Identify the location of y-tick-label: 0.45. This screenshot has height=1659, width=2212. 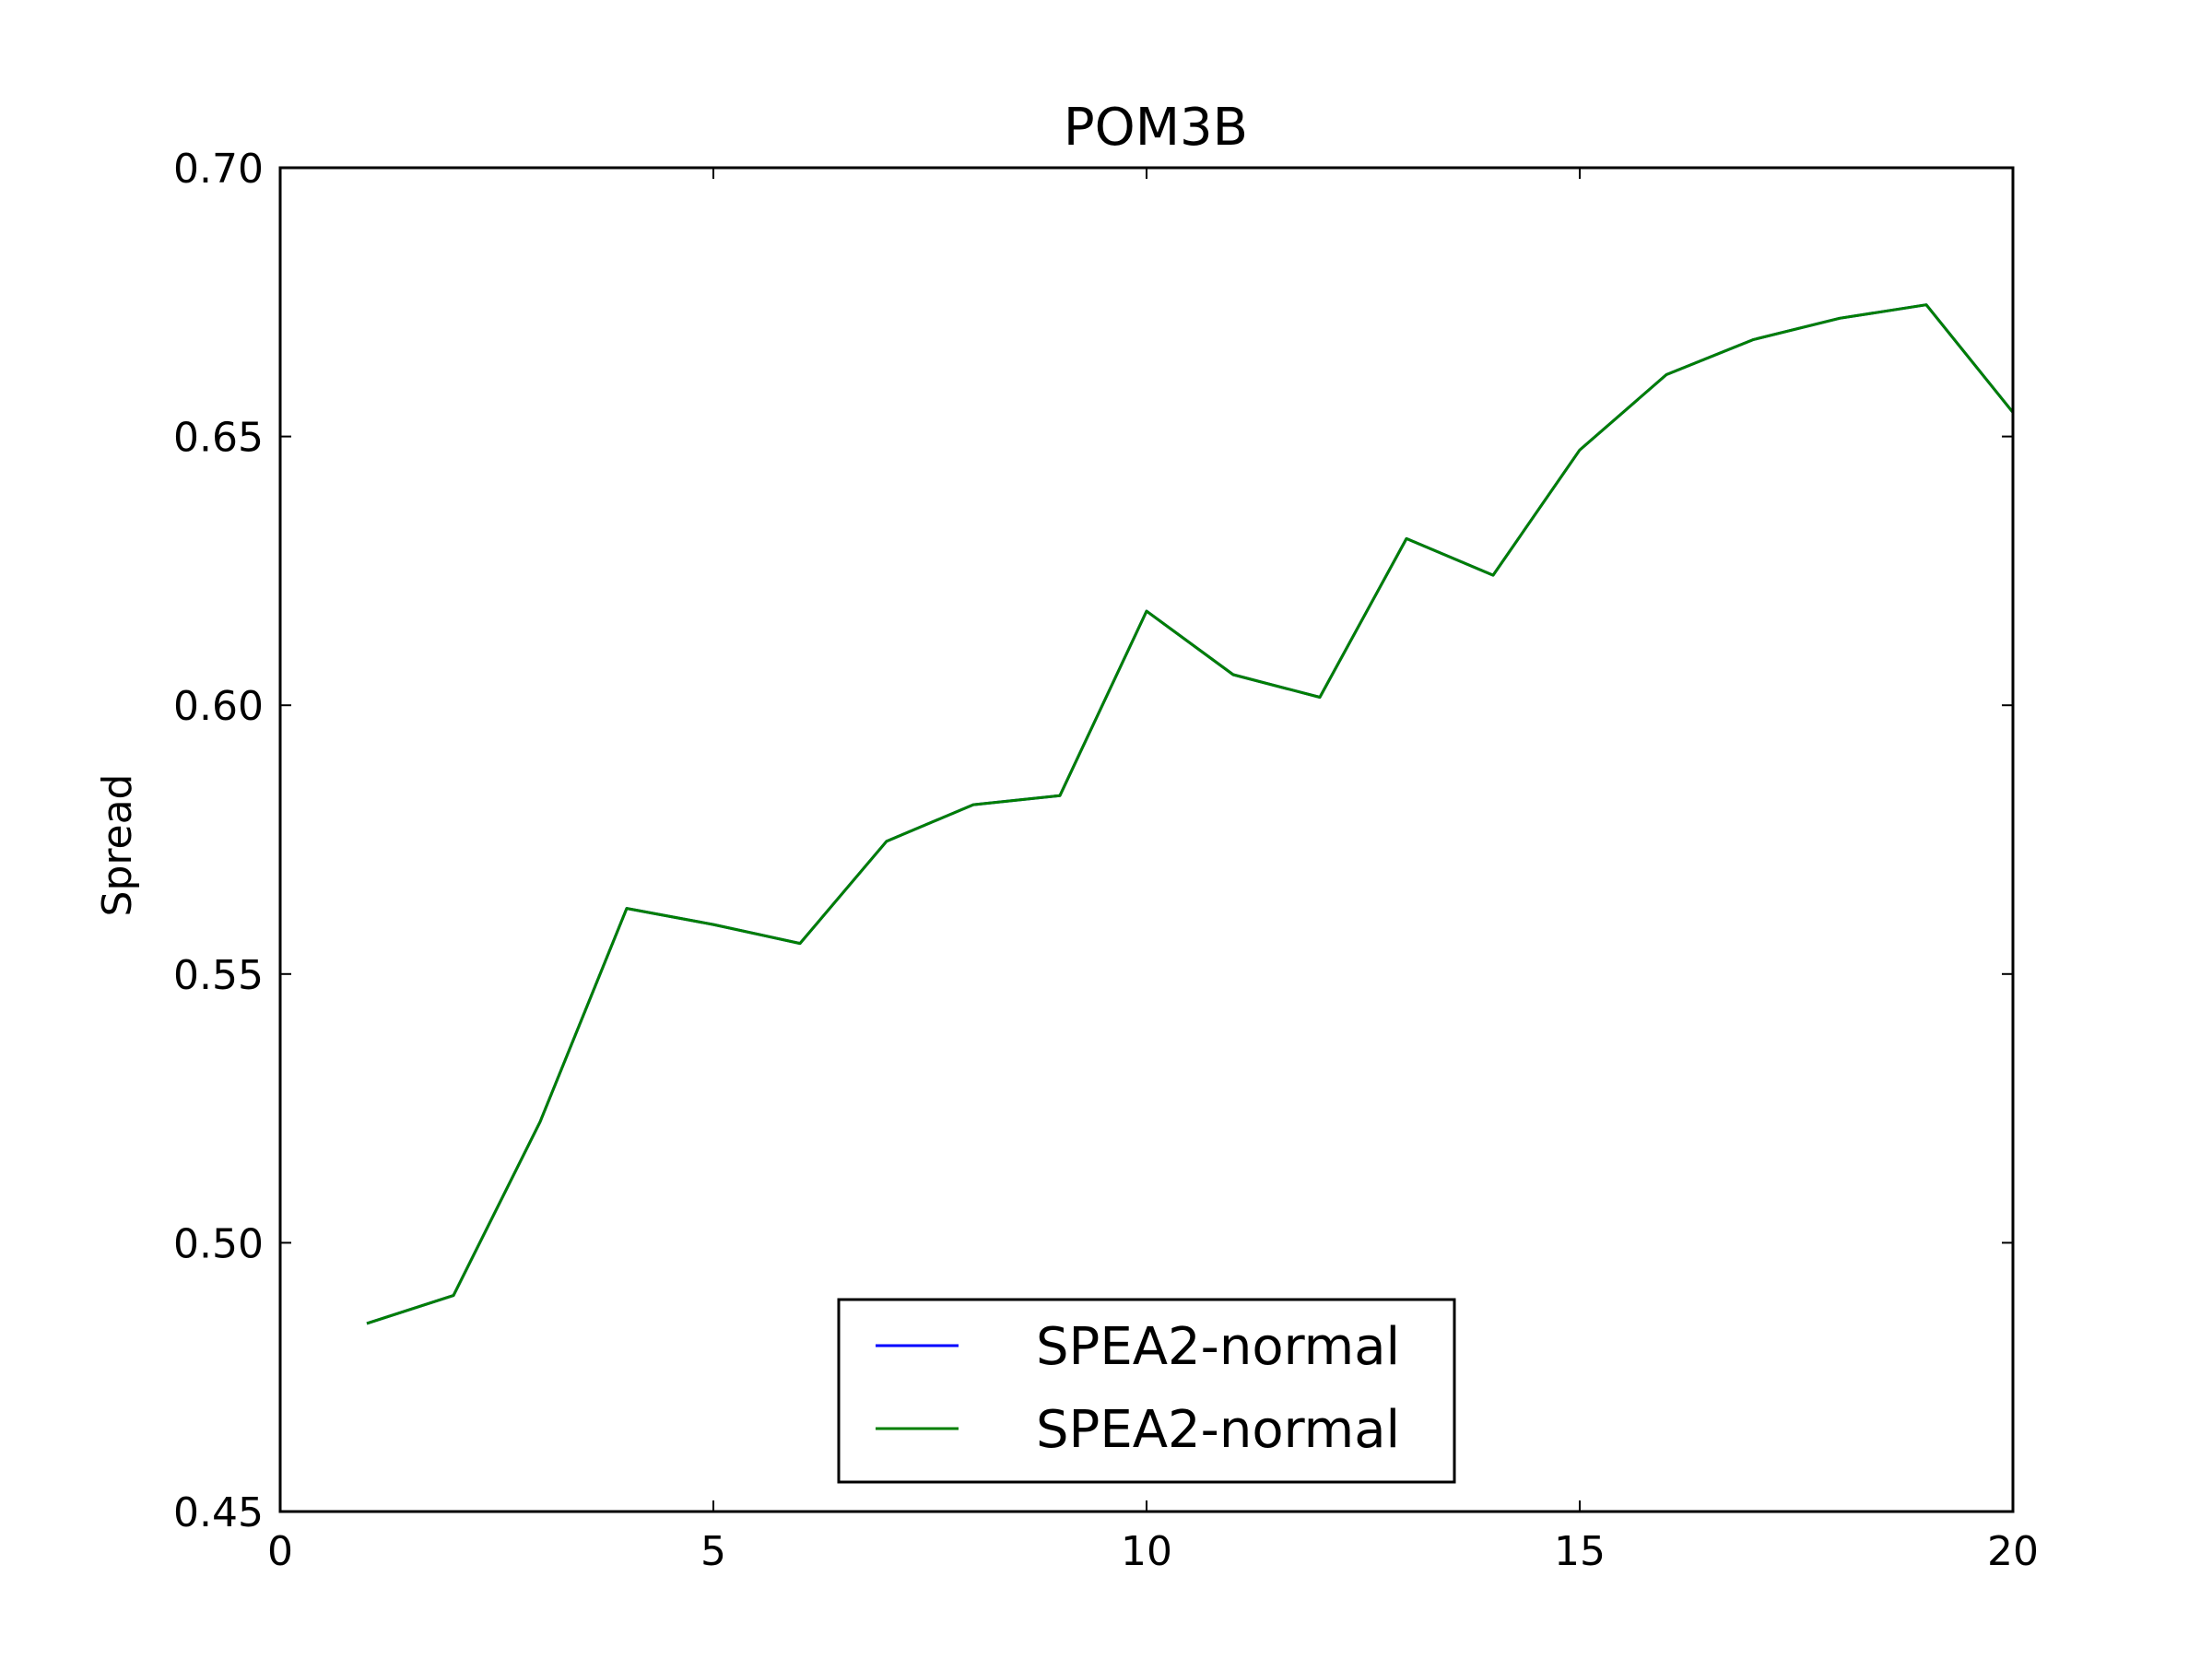
(218, 1512).